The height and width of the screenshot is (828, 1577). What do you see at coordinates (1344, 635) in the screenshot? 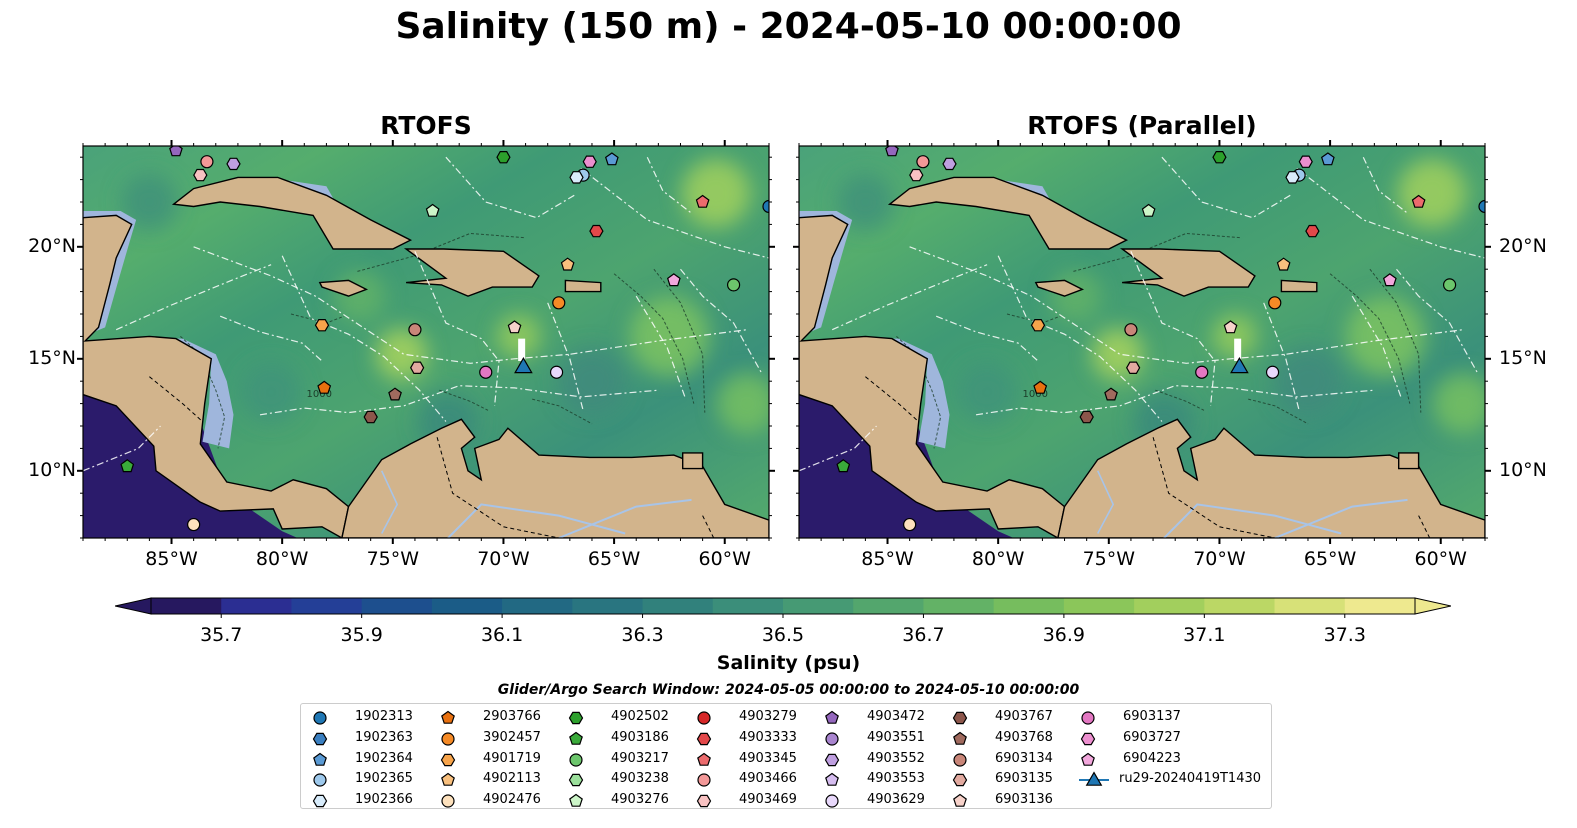
I see `colorbar-tick-label: 37.3` at bounding box center [1344, 635].